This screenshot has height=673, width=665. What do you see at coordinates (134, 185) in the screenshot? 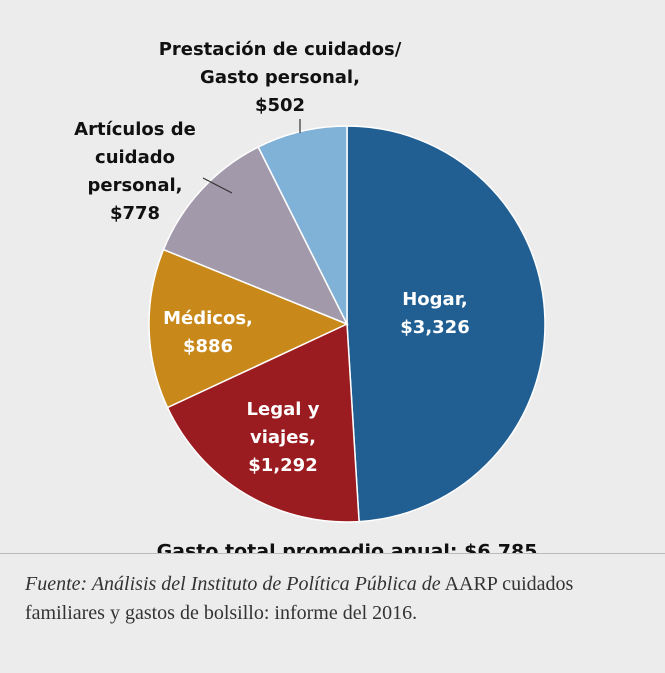
I see `slice-label: personal,` at bounding box center [134, 185].